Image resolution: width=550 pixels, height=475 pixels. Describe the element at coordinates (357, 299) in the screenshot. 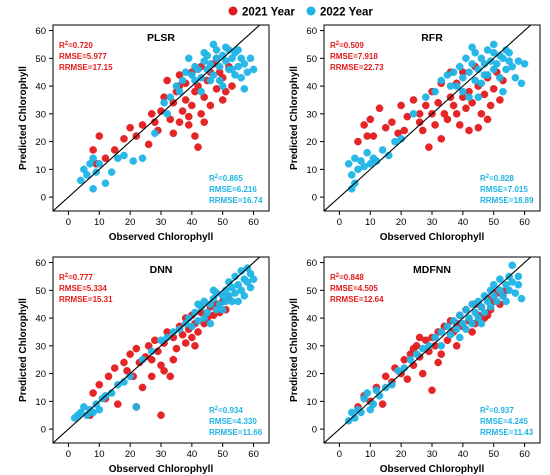

I see `stats-2021-rrmse: RRMSE=12.64` at that location.